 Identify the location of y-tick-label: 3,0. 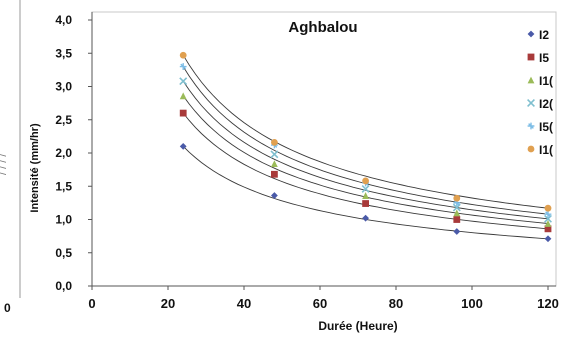
(63, 87).